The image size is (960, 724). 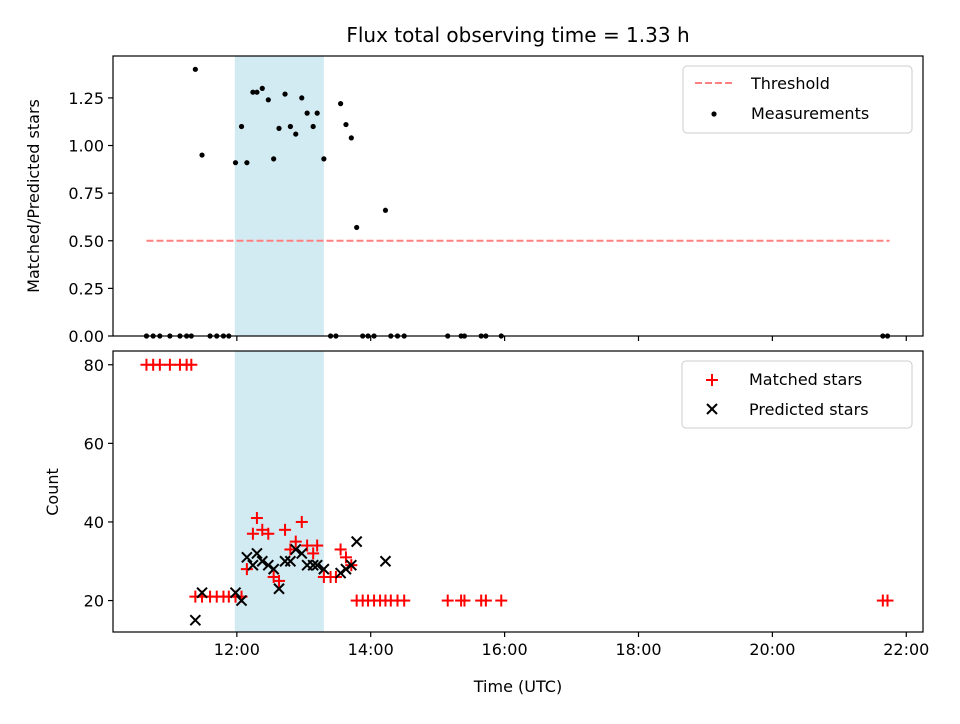 What do you see at coordinates (772, 649) in the screenshot?
I see `x-tick-label: 20:00` at bounding box center [772, 649].